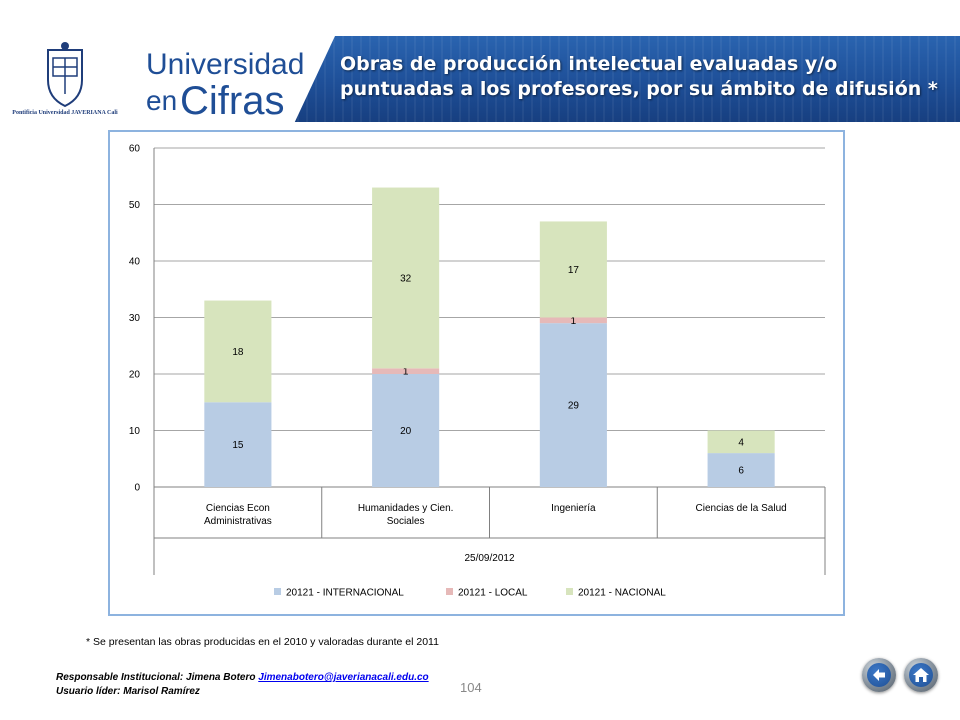  I want to click on home-button, so click(921, 675).